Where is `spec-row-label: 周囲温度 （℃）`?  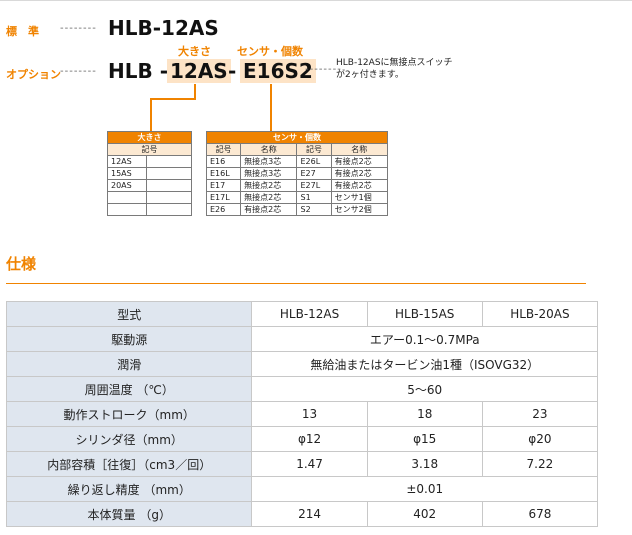 spec-row-label: 周囲温度 （℃） is located at coordinates (129, 389).